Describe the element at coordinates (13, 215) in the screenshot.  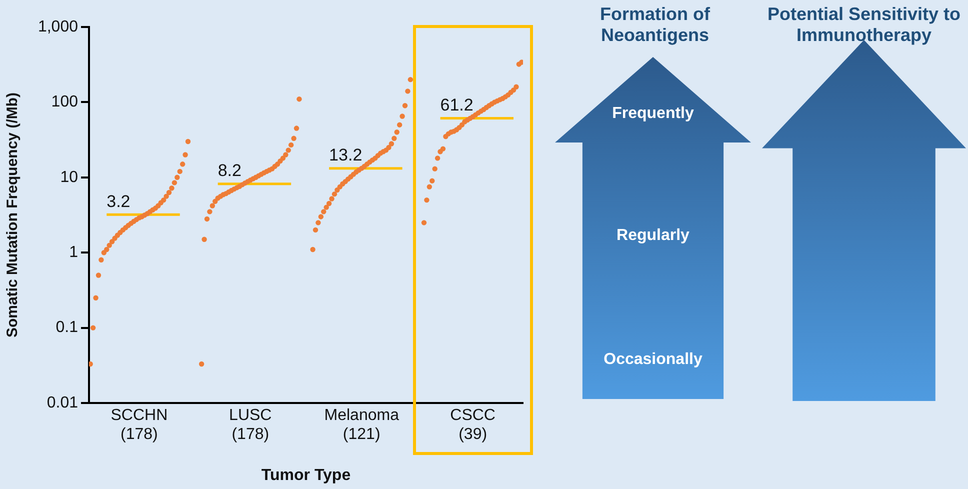
I see `y-axis-title: Somatic Mutation Frequency (/Mb)` at that location.